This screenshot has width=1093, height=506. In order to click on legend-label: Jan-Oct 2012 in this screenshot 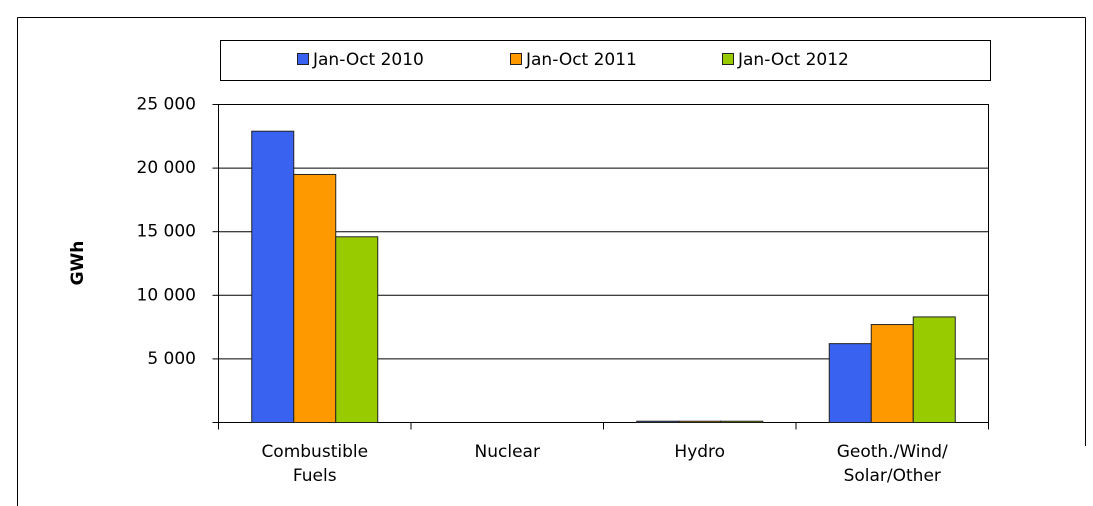, I will do `click(793, 60)`.